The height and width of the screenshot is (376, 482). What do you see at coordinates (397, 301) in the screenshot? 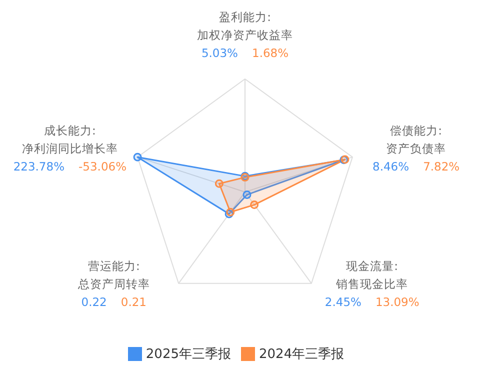
I see `text: 13.09%` at bounding box center [397, 301].